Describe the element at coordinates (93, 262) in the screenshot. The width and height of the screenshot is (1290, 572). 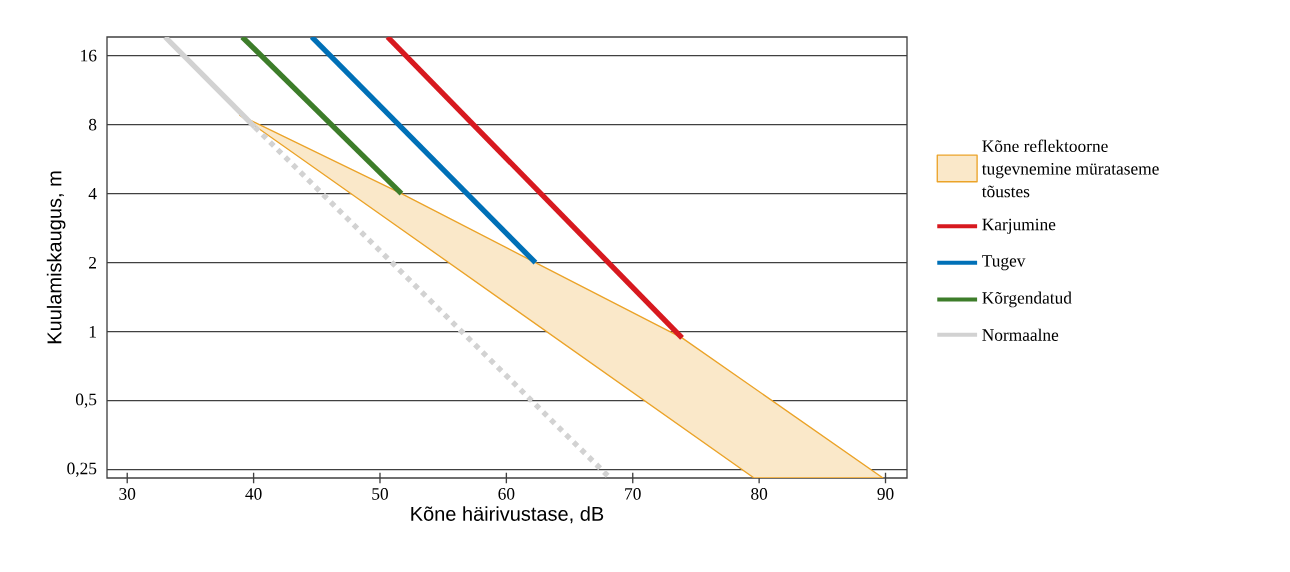
I see `y-tick-label: 2` at that location.